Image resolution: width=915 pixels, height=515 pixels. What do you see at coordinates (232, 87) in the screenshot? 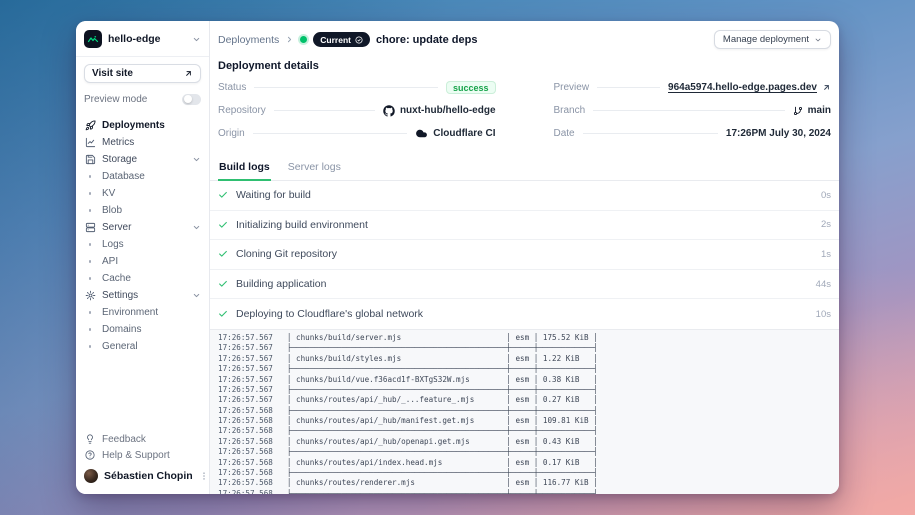
I see `status-label: Status` at bounding box center [232, 87].